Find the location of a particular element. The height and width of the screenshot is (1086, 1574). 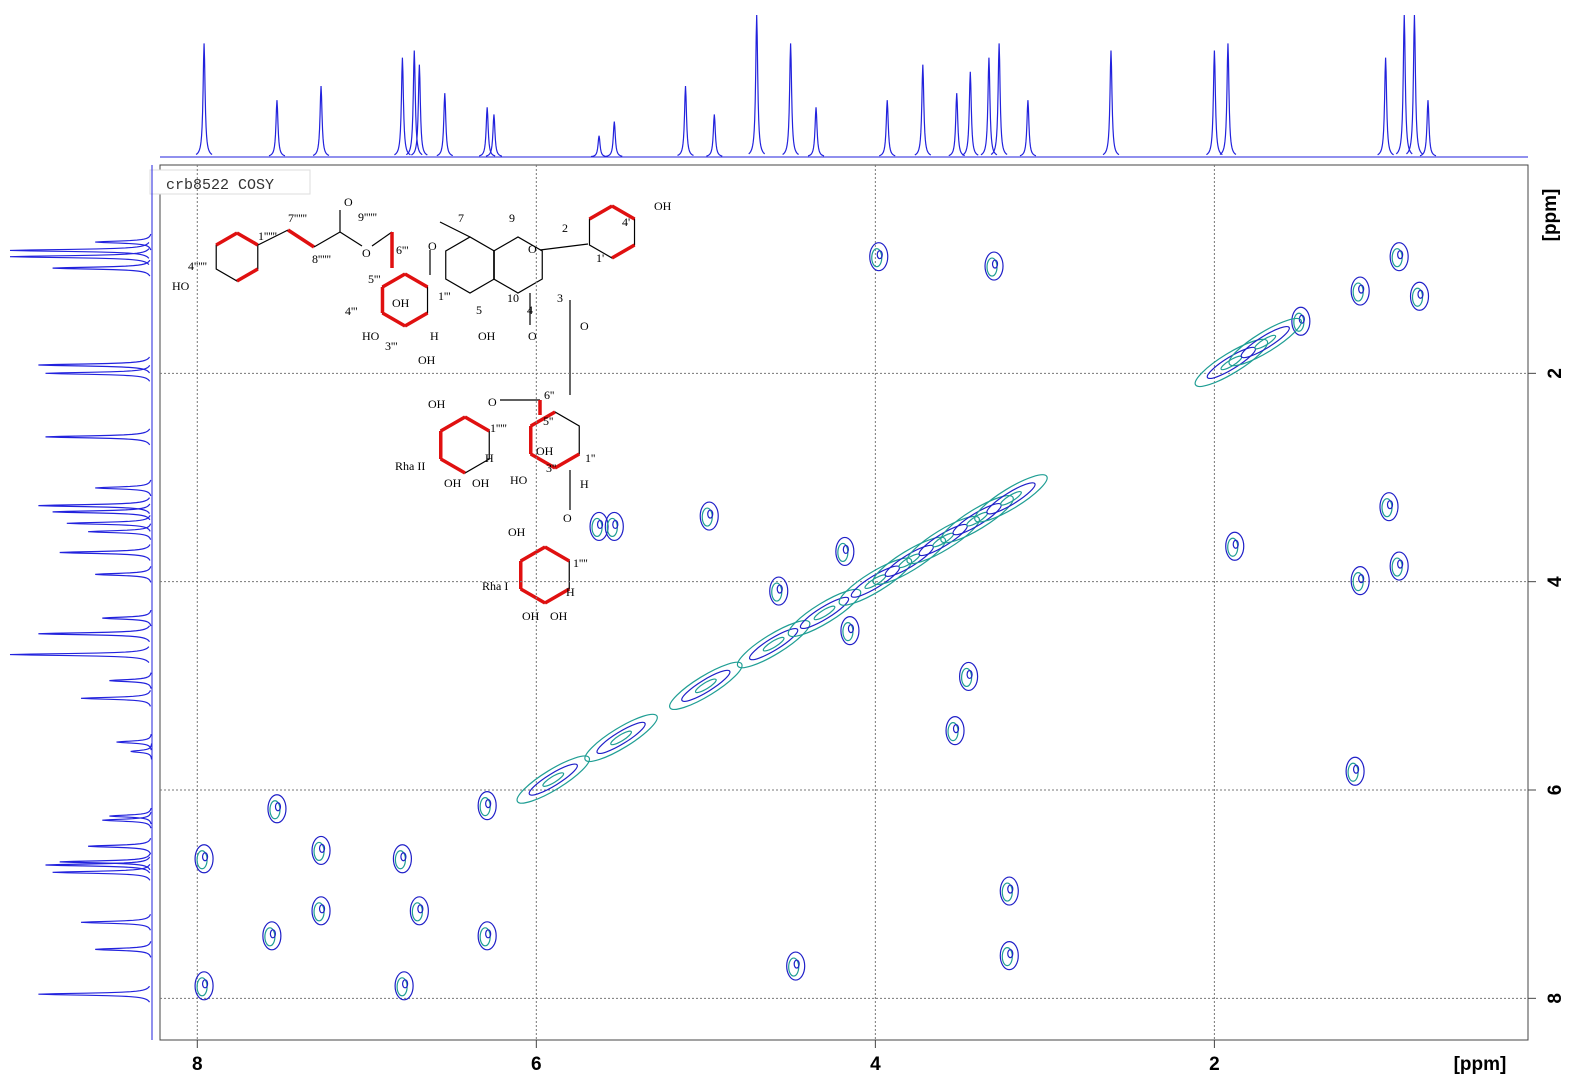

y-axis-label: [ppm] is located at coordinates (1550, 215).